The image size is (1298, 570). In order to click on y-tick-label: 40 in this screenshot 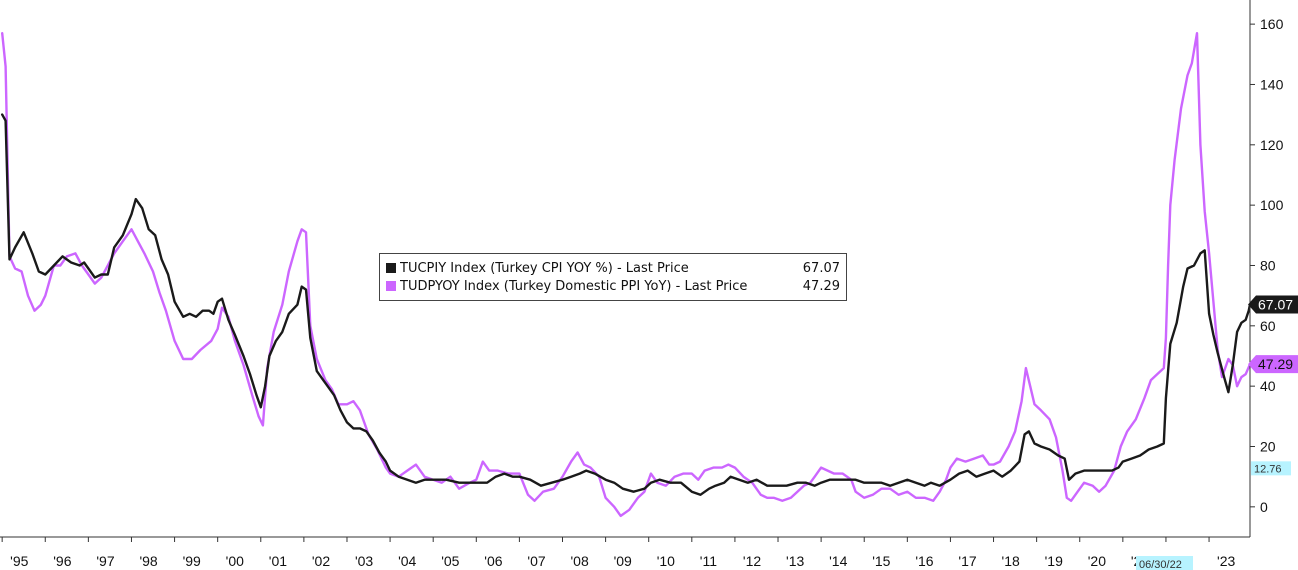, I will do `click(1268, 386)`.